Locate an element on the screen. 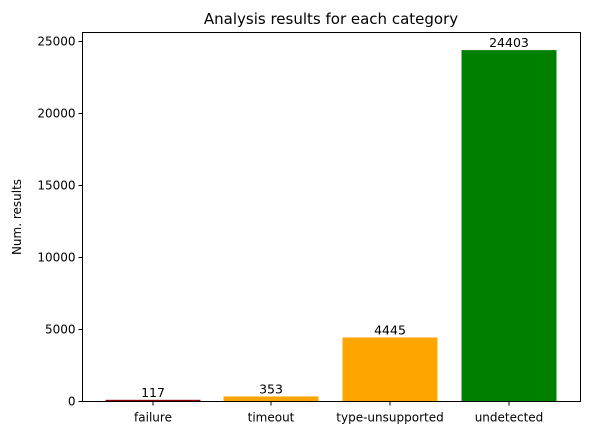 The image size is (589, 435). x-tick-label: undetected is located at coordinates (509, 418).